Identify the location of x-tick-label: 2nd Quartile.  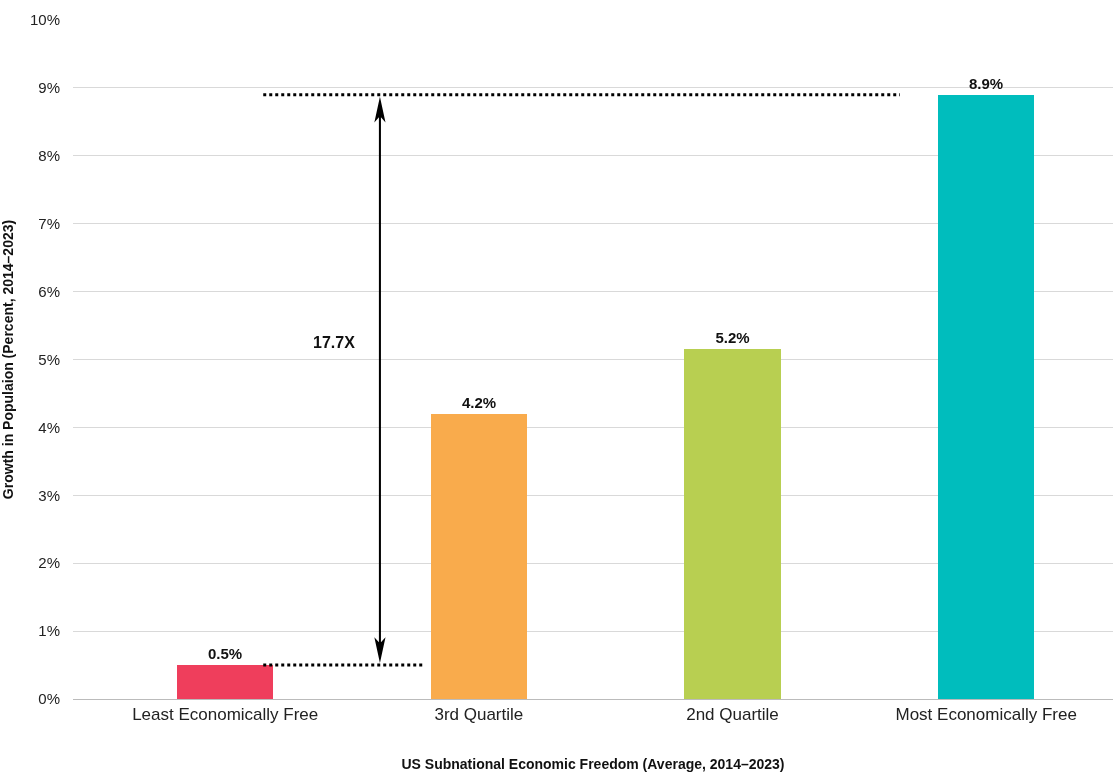
(732, 715).